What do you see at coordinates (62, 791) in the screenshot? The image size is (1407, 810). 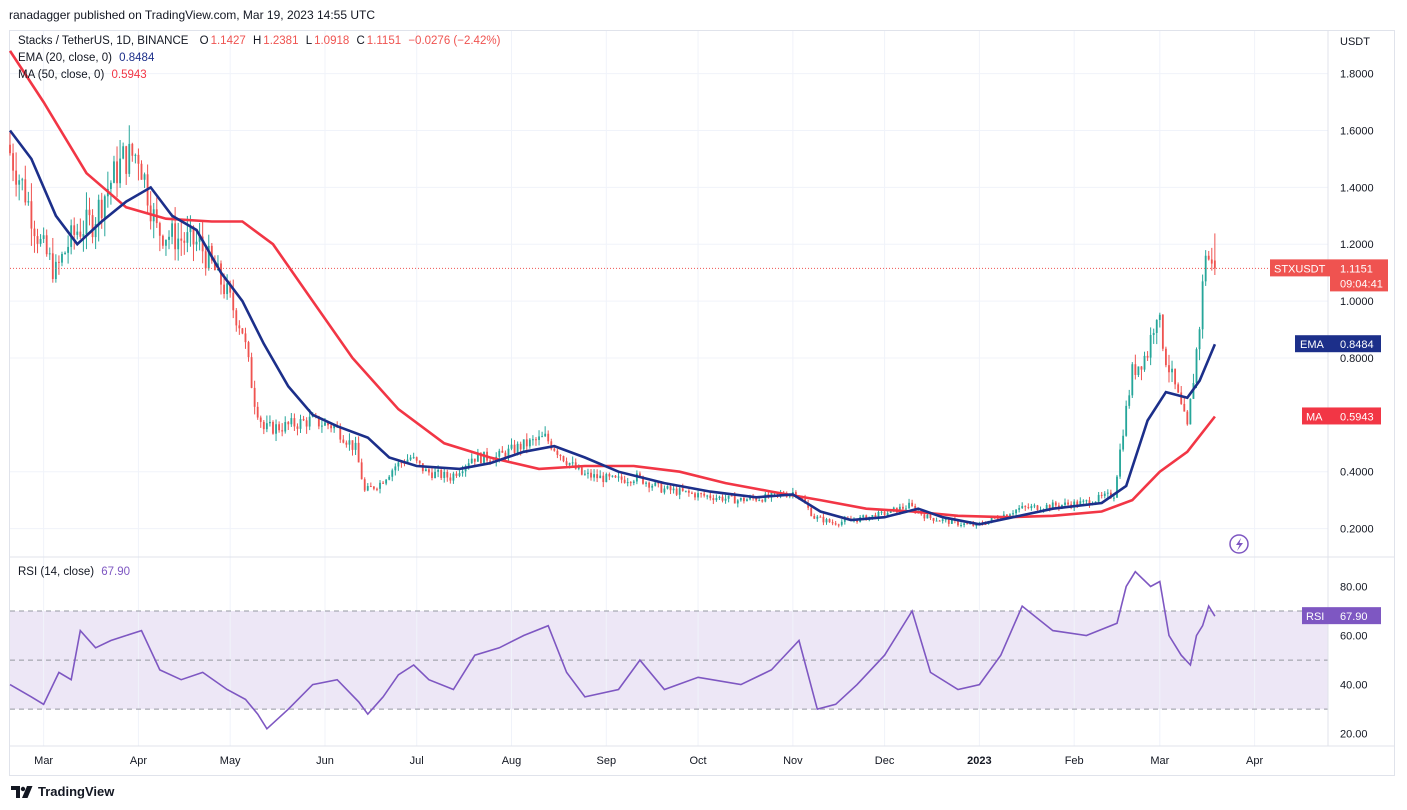 I see `tradingview-logo: TradingView` at bounding box center [62, 791].